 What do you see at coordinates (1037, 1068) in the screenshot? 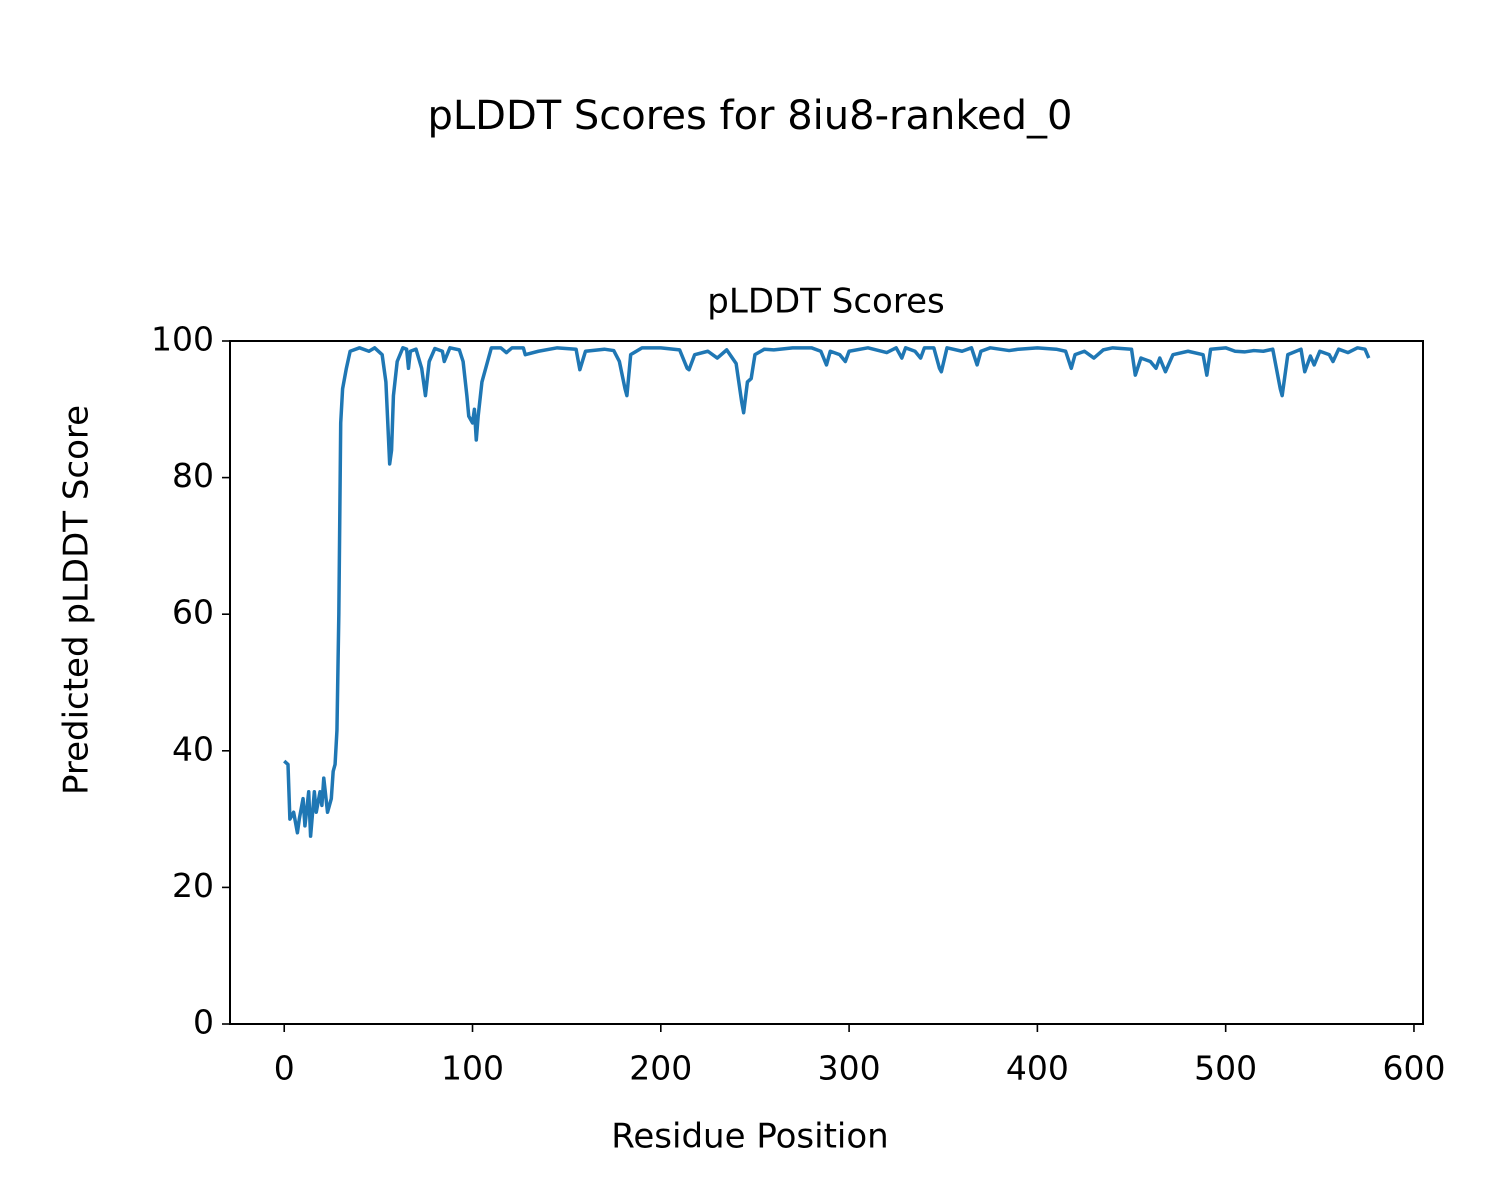
I see `x-tick-label: 400` at bounding box center [1037, 1068].